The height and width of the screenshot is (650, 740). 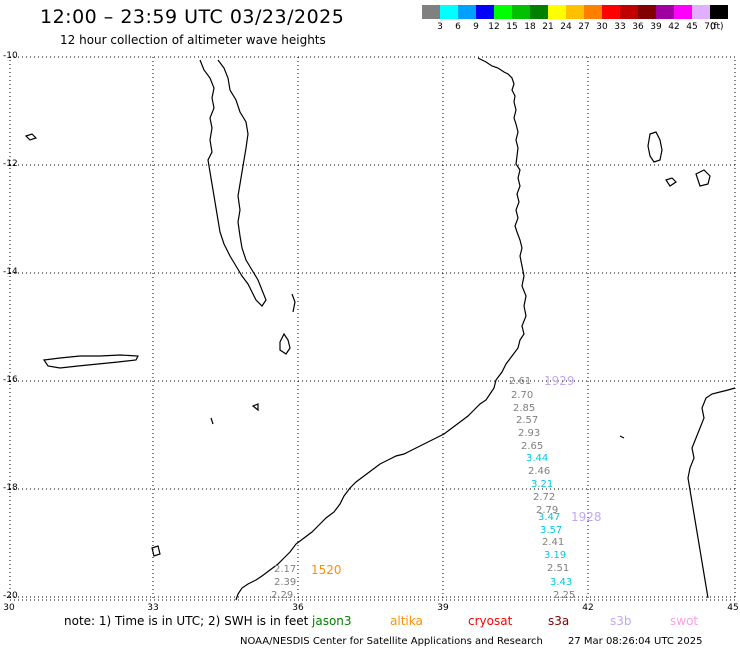 I want to click on wave-height-value: 2.29, so click(x=282, y=595).